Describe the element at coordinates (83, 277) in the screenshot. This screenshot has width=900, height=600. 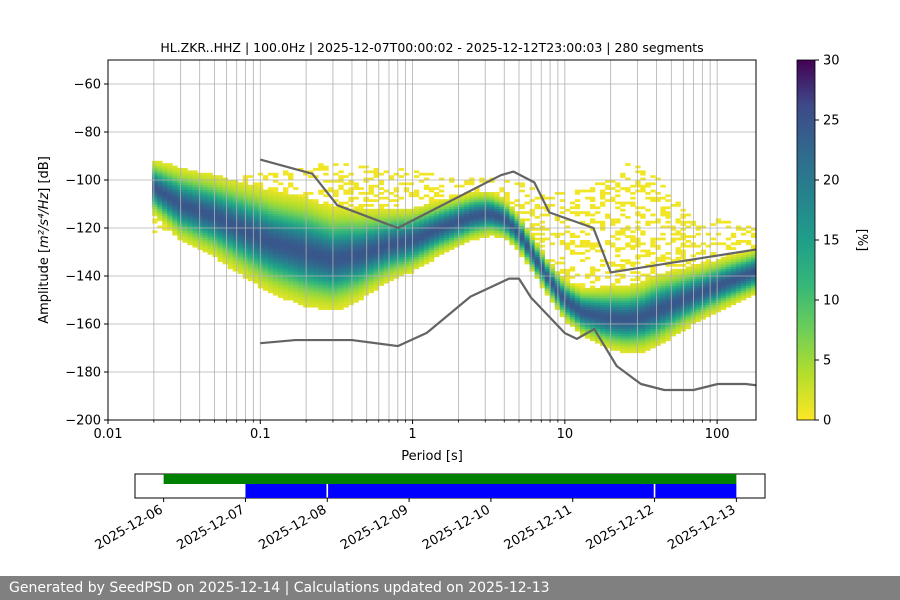
I see `y-tick-label: −140` at that location.